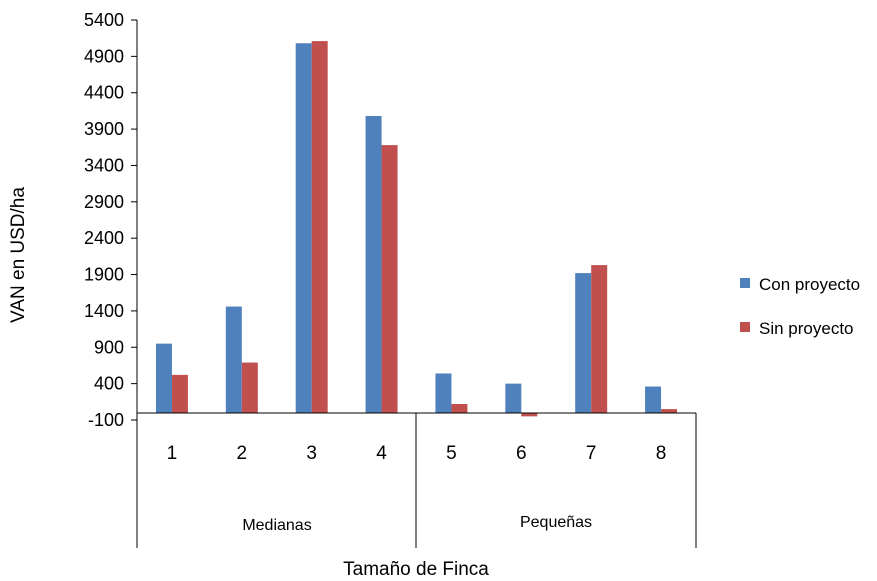 The width and height of the screenshot is (877, 581). I want to click on y-tick-label: 400, so click(109, 384).